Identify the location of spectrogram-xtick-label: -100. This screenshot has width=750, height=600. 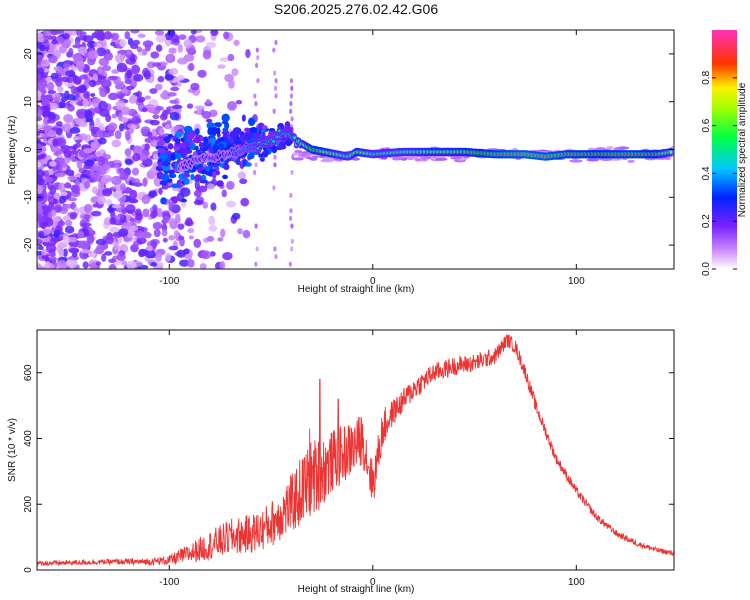
(169, 281).